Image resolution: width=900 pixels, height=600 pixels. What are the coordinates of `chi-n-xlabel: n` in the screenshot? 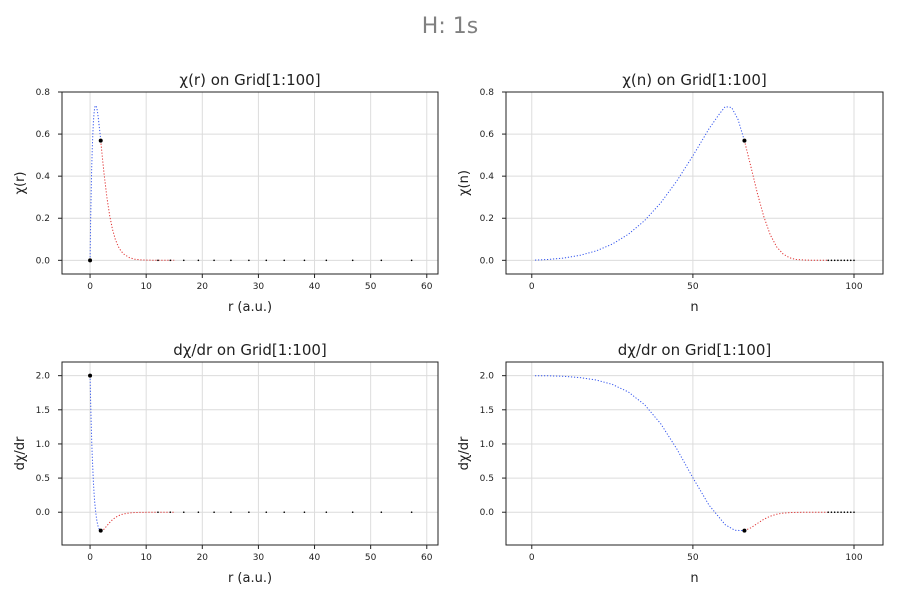 It's located at (694, 307).